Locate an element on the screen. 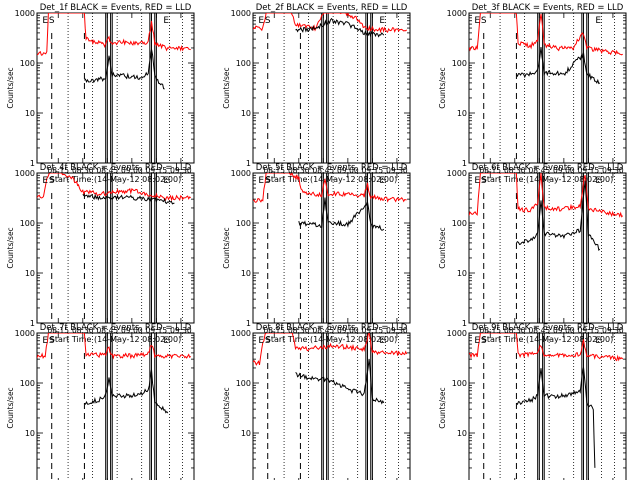  panel-title: Det_4f BLACK = Events, RED = LLD is located at coordinates (116, 168).